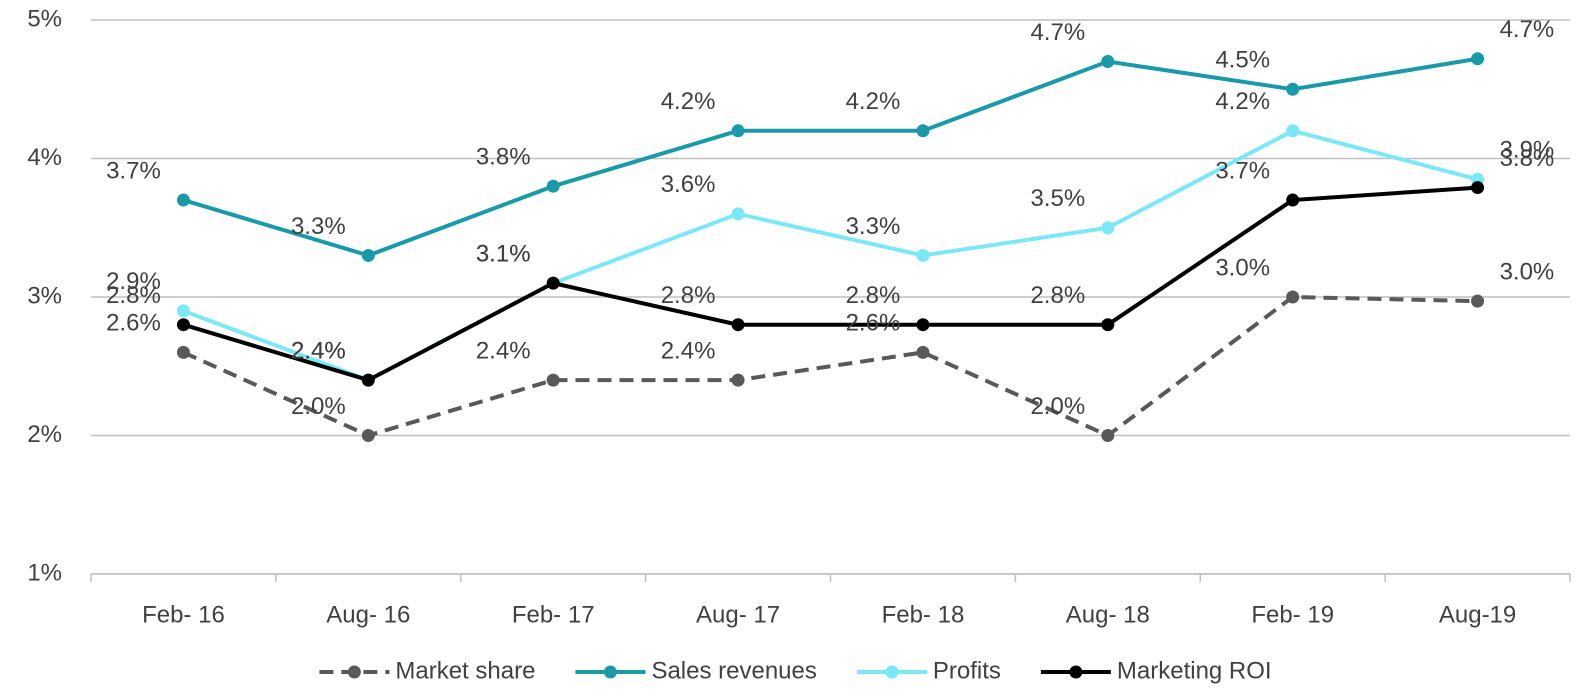 The image size is (1591, 697). Describe the element at coordinates (503, 253) in the screenshot. I see `data-label: 3.1%` at that location.